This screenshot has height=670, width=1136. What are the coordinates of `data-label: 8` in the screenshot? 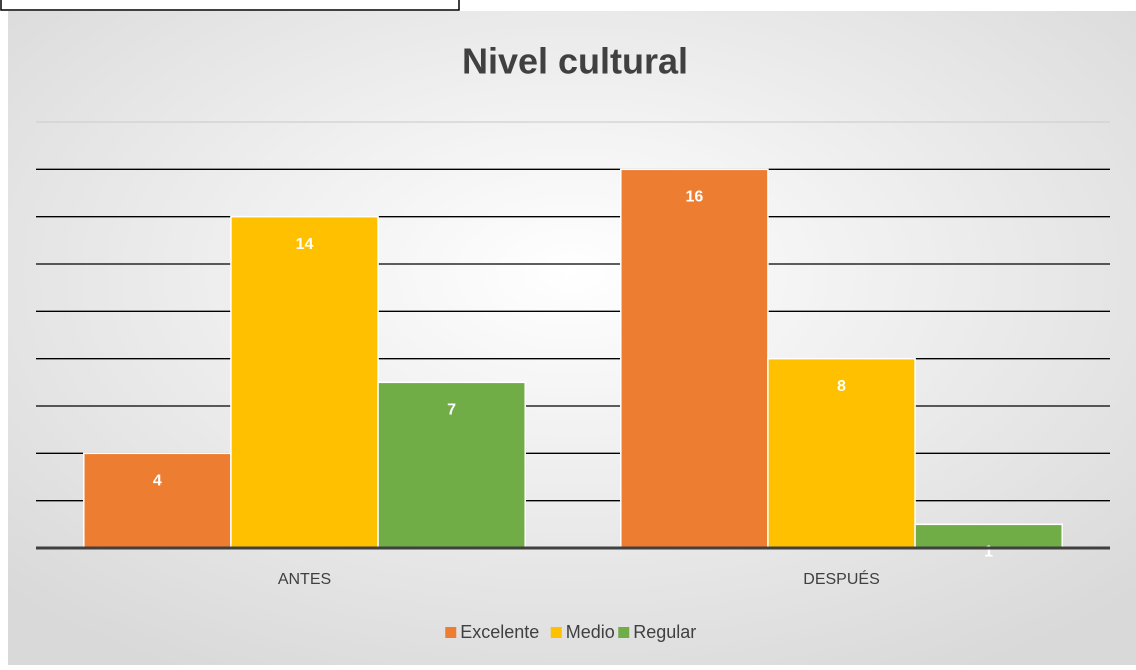 It's located at (841, 386).